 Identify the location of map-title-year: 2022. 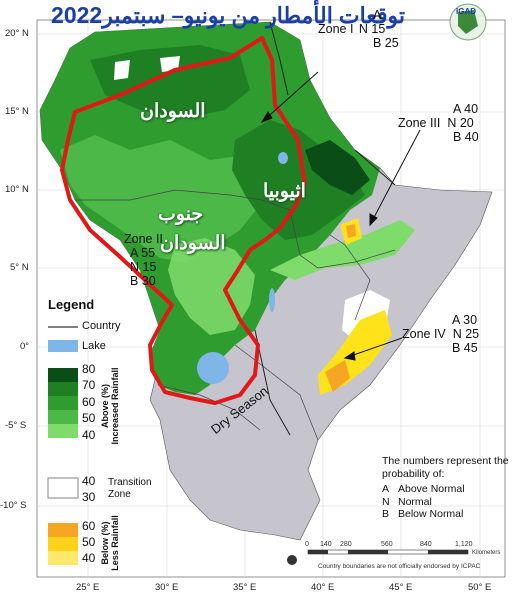
(77, 15).